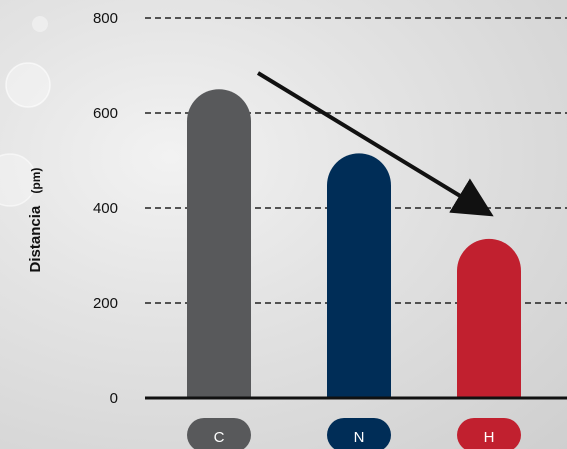 The width and height of the screenshot is (567, 449). Describe the element at coordinates (25, 111) in the screenshot. I see `background-bubbles` at that location.